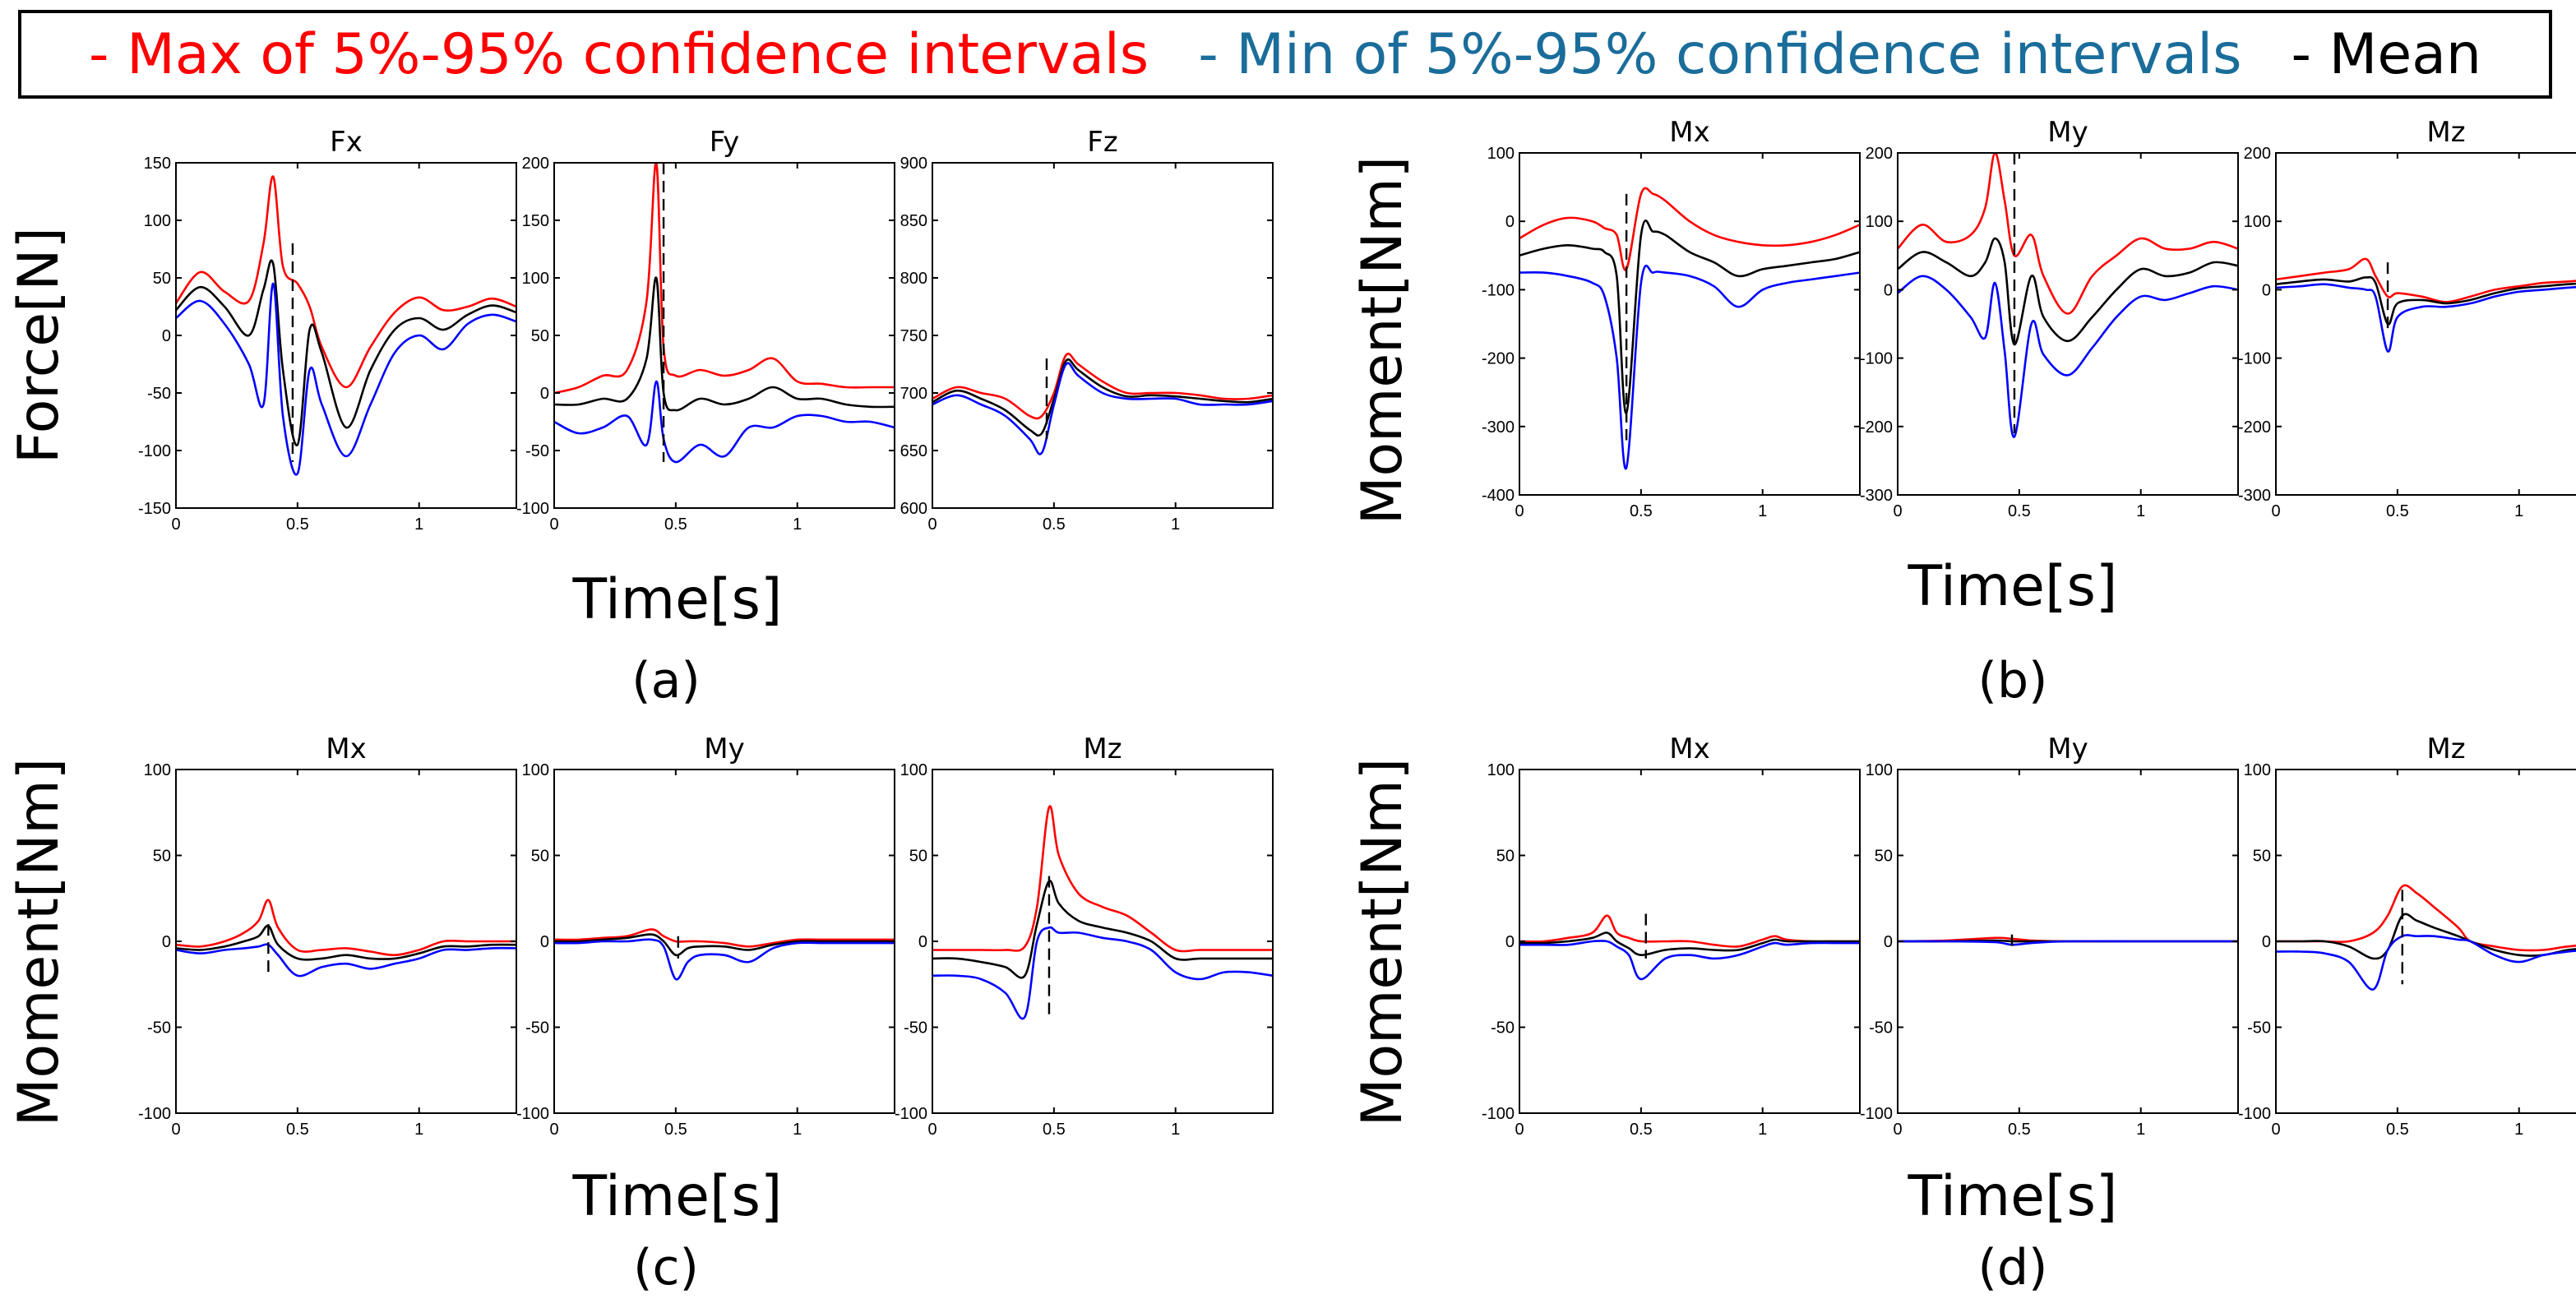 The height and width of the screenshot is (1308, 2576). Describe the element at coordinates (705, 330) in the screenshot. I see `subplot-a-fy: Fy -100 -50 0 50 100 150 200 0 0.5 1` at that location.